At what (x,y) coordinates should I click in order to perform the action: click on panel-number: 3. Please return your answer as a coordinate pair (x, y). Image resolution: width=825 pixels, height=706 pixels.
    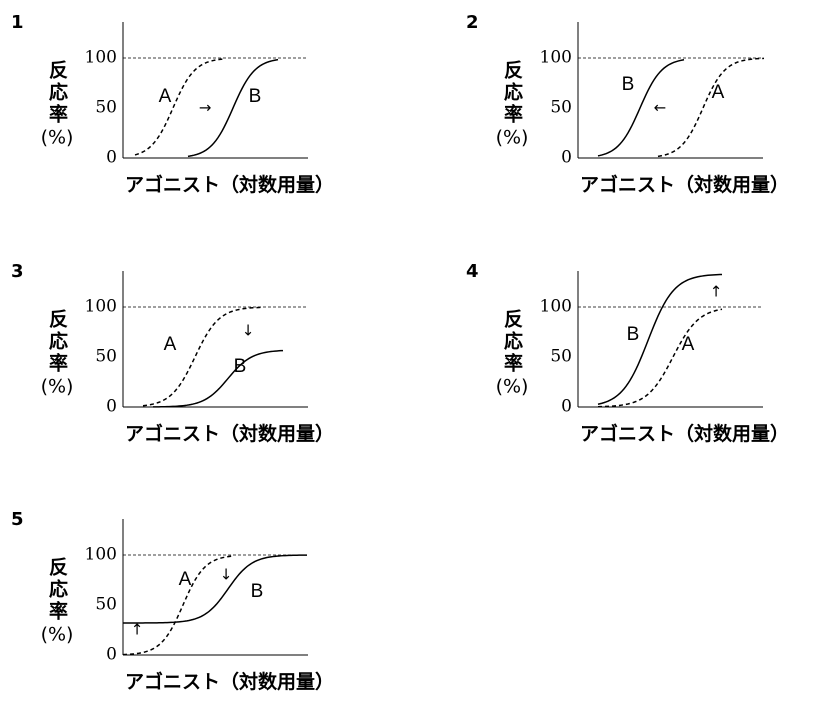
    Looking at the image, I should click on (17, 271).